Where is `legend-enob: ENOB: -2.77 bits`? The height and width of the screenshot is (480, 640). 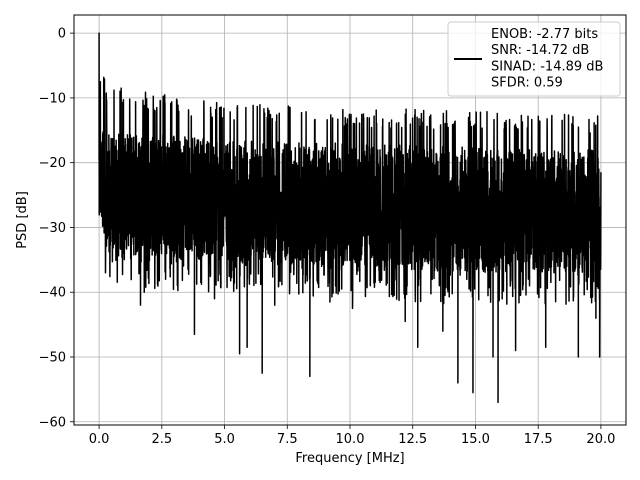
legend-enob: ENOB: -2.77 bits is located at coordinates (544, 34).